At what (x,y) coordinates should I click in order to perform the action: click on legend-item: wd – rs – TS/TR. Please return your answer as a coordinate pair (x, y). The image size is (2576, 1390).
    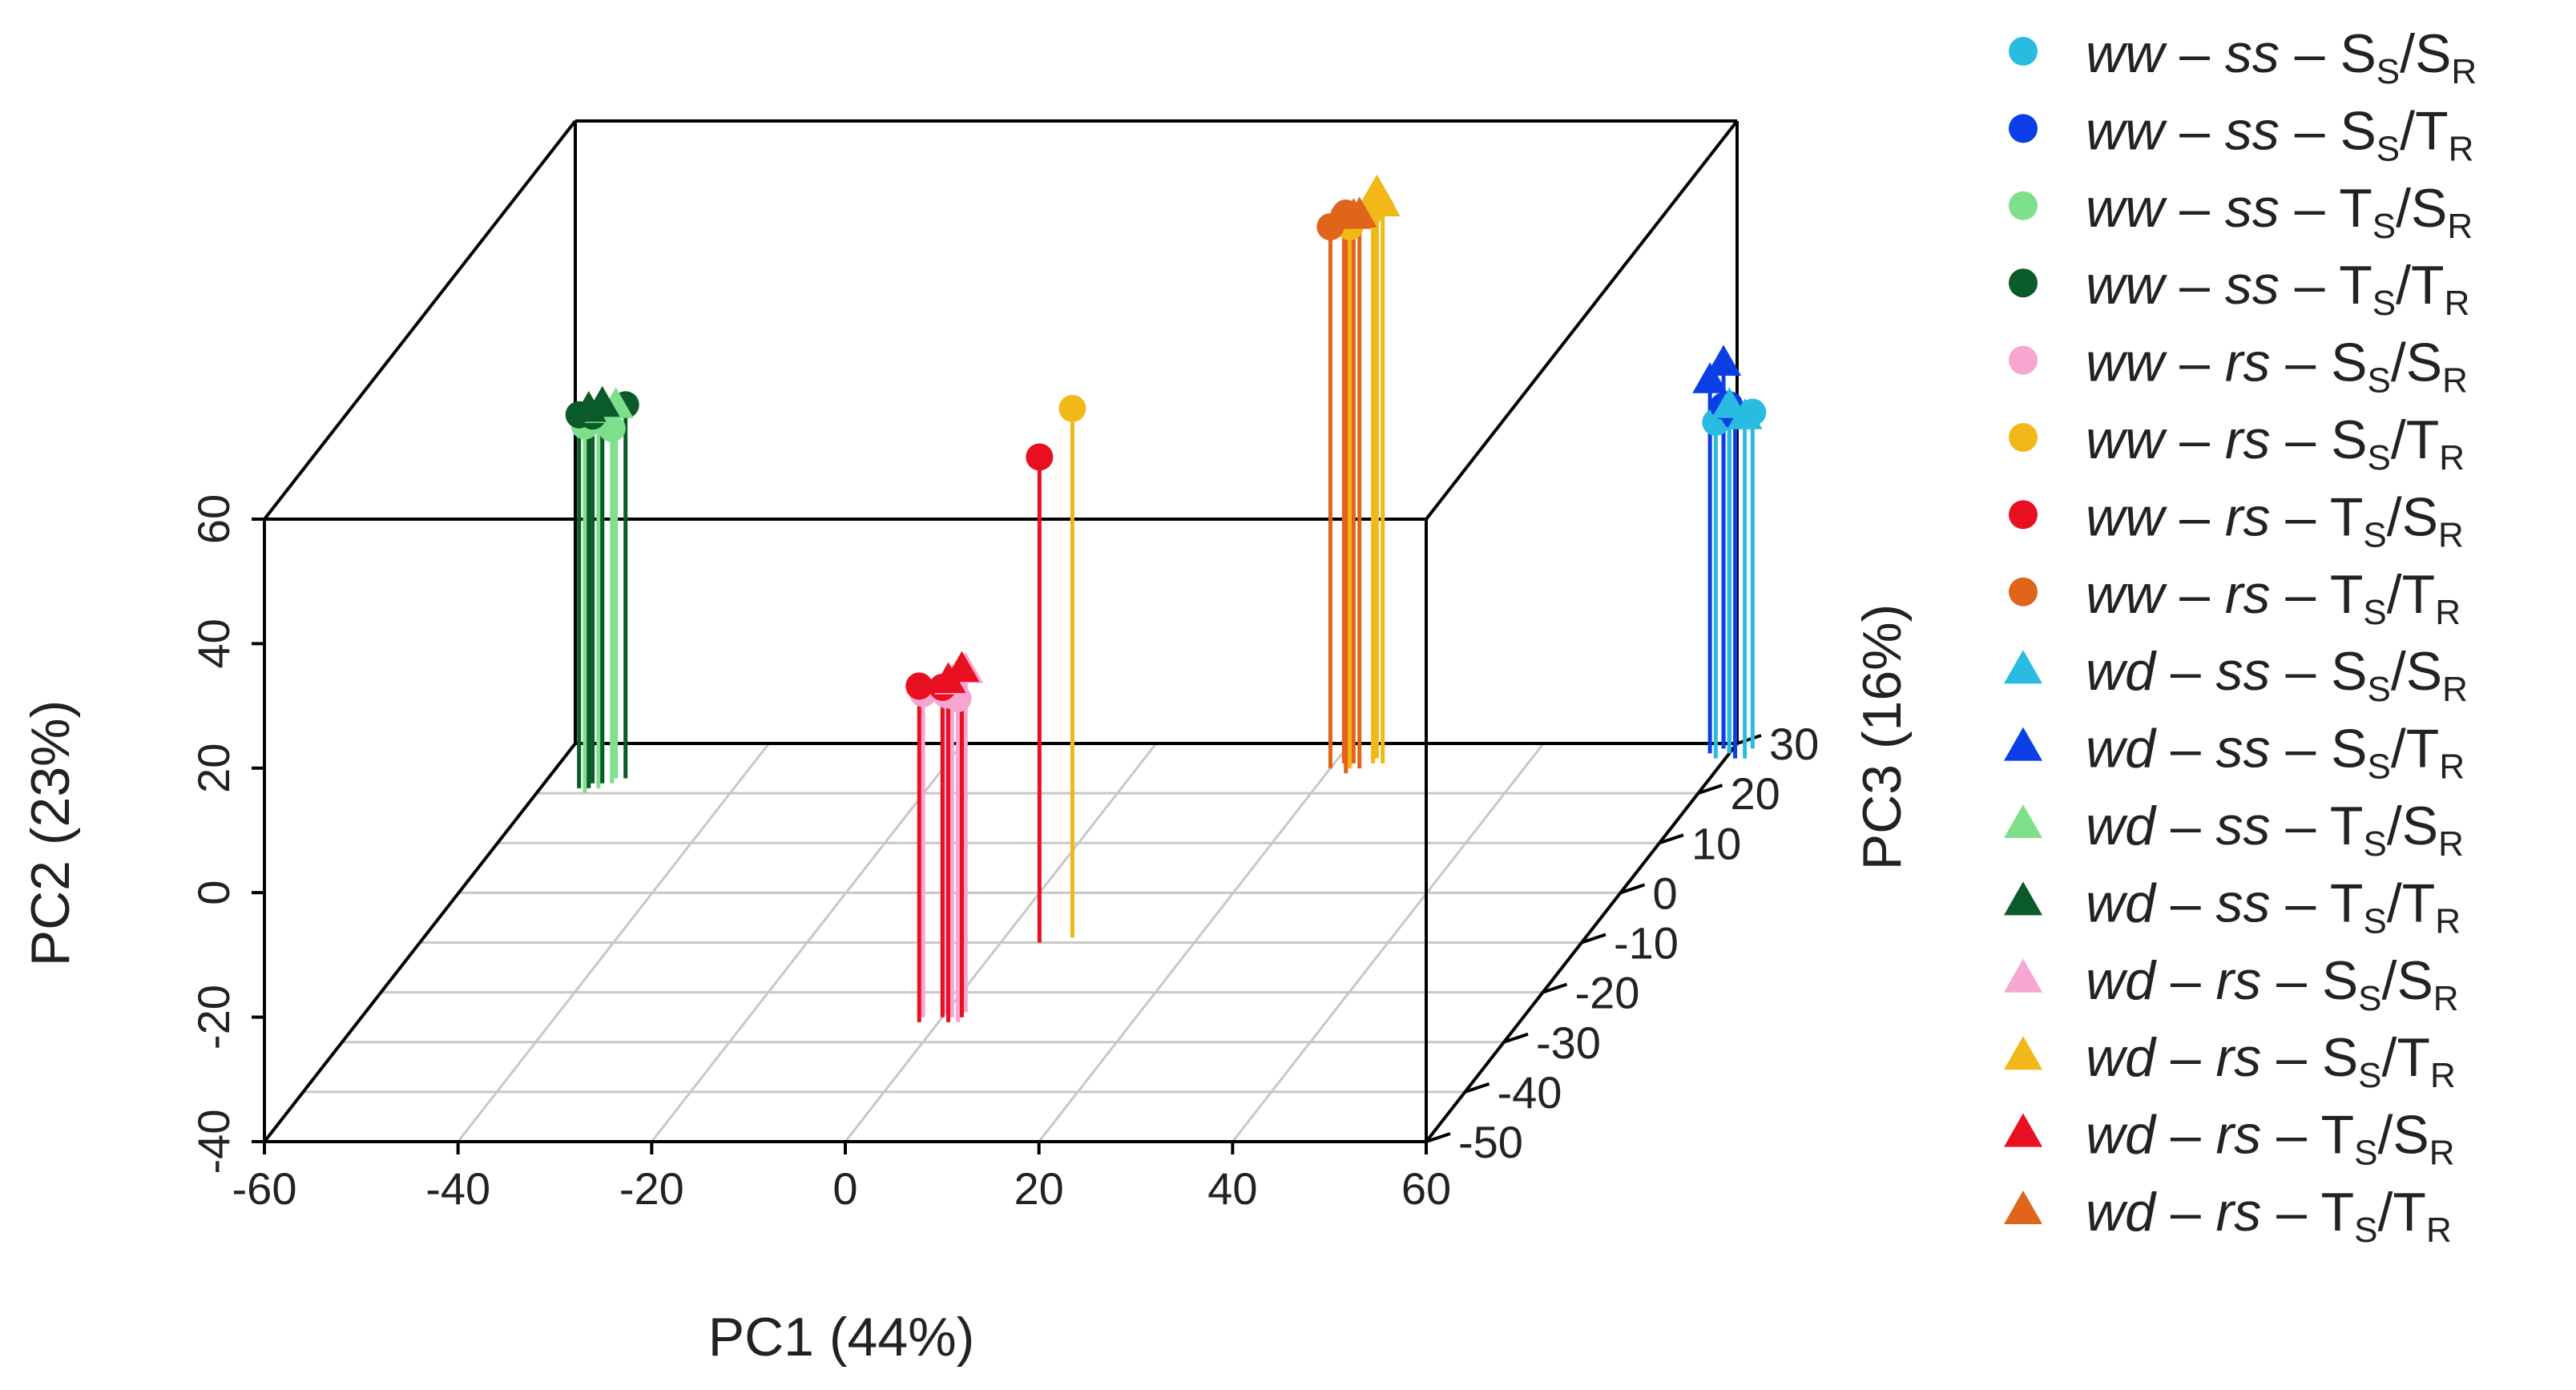
    Looking at the image, I should click on (2228, 1216).